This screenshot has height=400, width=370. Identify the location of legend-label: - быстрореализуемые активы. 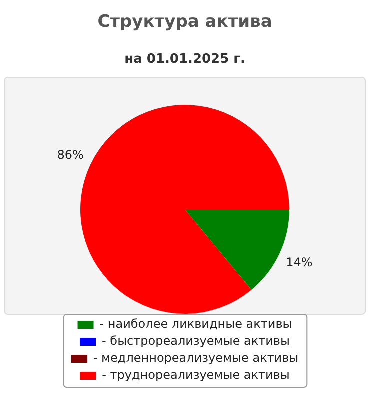
(196, 341).